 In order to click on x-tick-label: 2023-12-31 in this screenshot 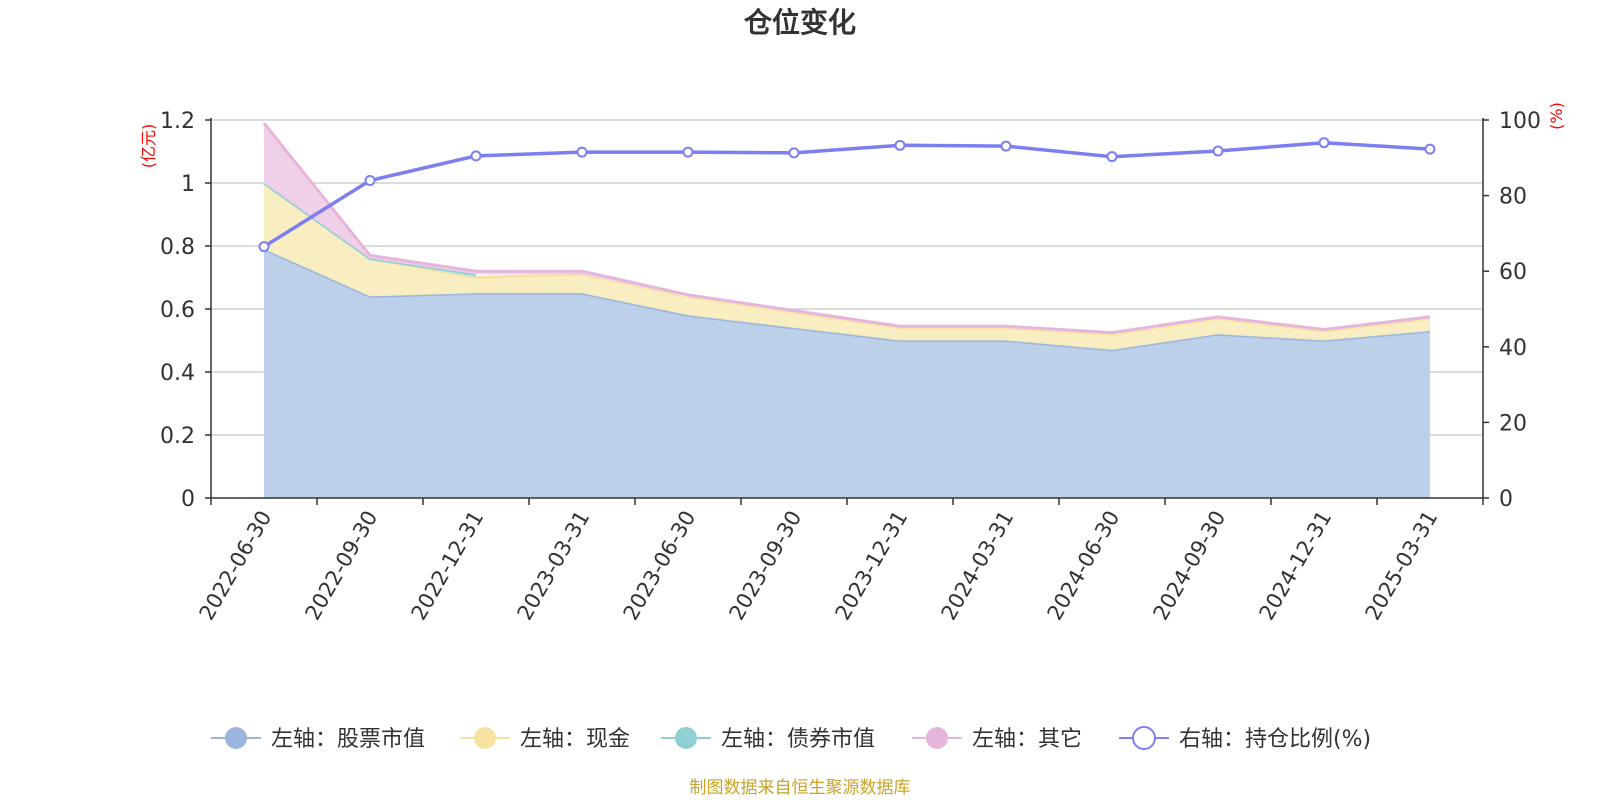, I will do `click(872, 566)`.